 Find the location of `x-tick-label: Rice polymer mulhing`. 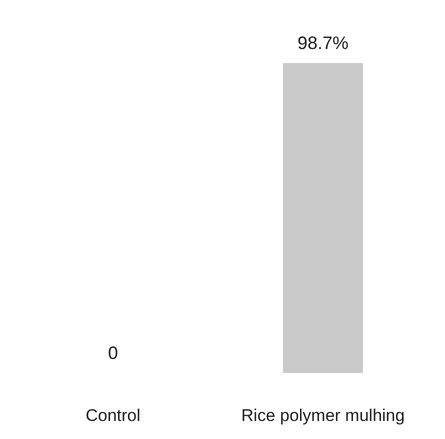

x-tick-label: Rice polymer mulhing is located at coordinates (323, 416).